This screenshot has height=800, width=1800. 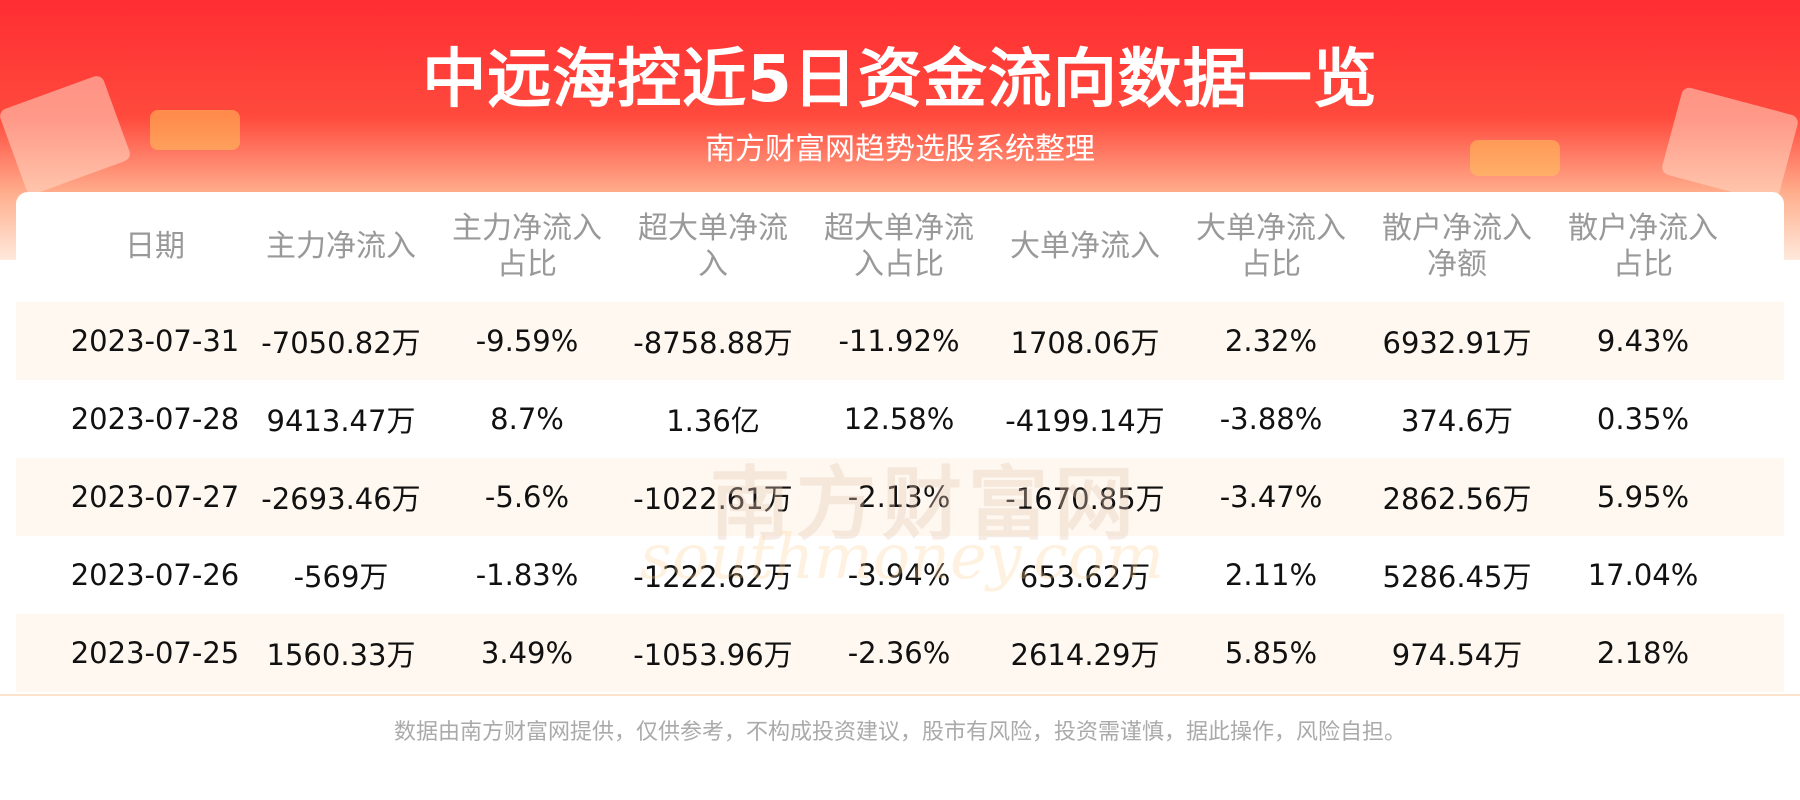 What do you see at coordinates (713, 246) in the screenshot?
I see `column-header: 超大单净流入` at bounding box center [713, 246].